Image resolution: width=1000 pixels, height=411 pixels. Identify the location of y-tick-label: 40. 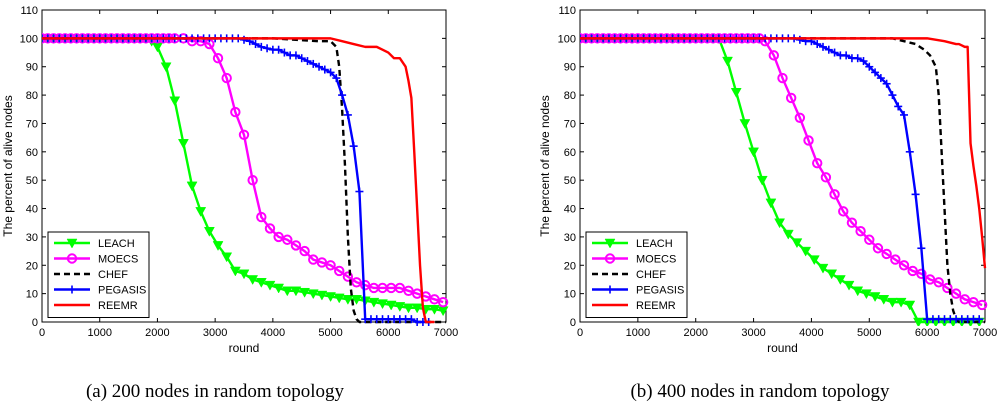
(32, 210).